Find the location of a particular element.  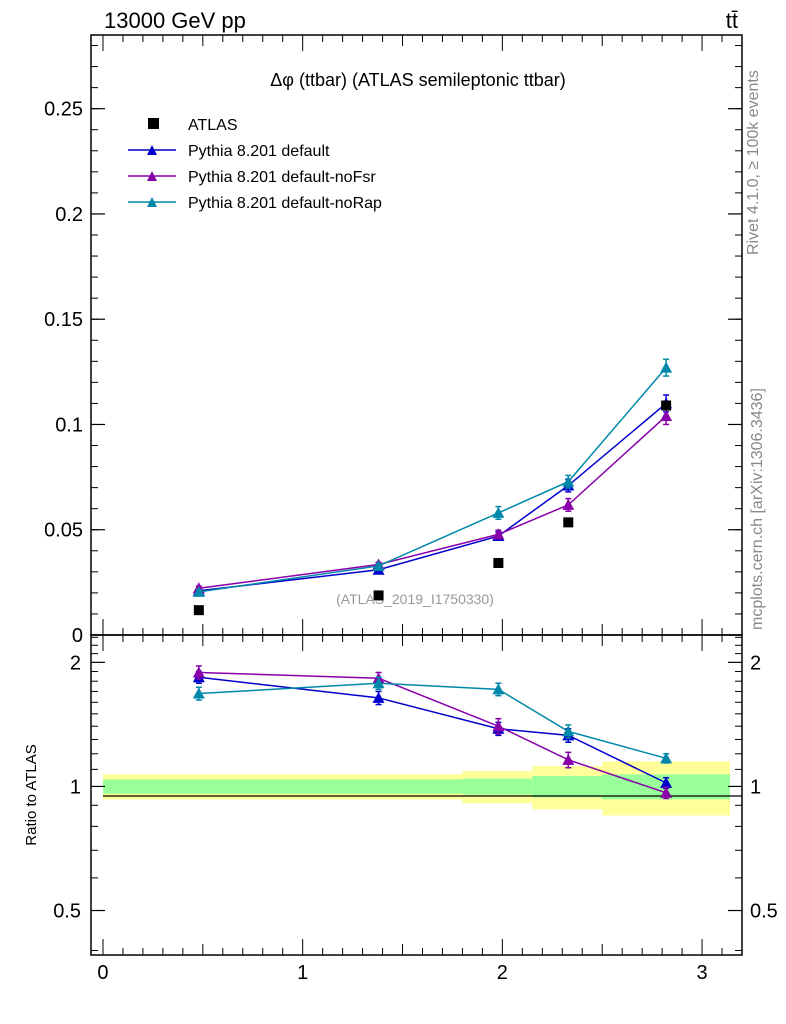

ratio-uncertainty-bands is located at coordinates (416, 788).